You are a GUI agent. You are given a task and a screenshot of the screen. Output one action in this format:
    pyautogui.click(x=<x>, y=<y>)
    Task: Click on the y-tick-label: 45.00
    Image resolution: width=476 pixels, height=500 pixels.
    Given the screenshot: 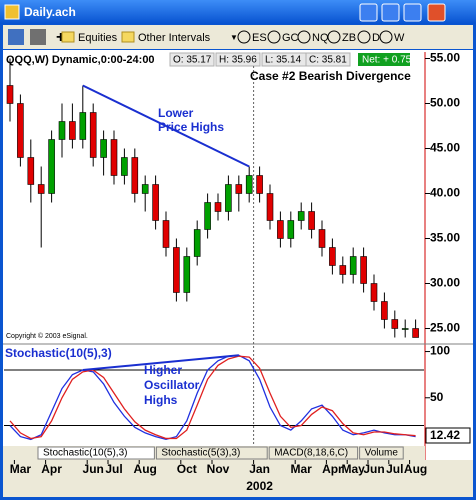 What is the action you would take?
    pyautogui.click(x=445, y=148)
    